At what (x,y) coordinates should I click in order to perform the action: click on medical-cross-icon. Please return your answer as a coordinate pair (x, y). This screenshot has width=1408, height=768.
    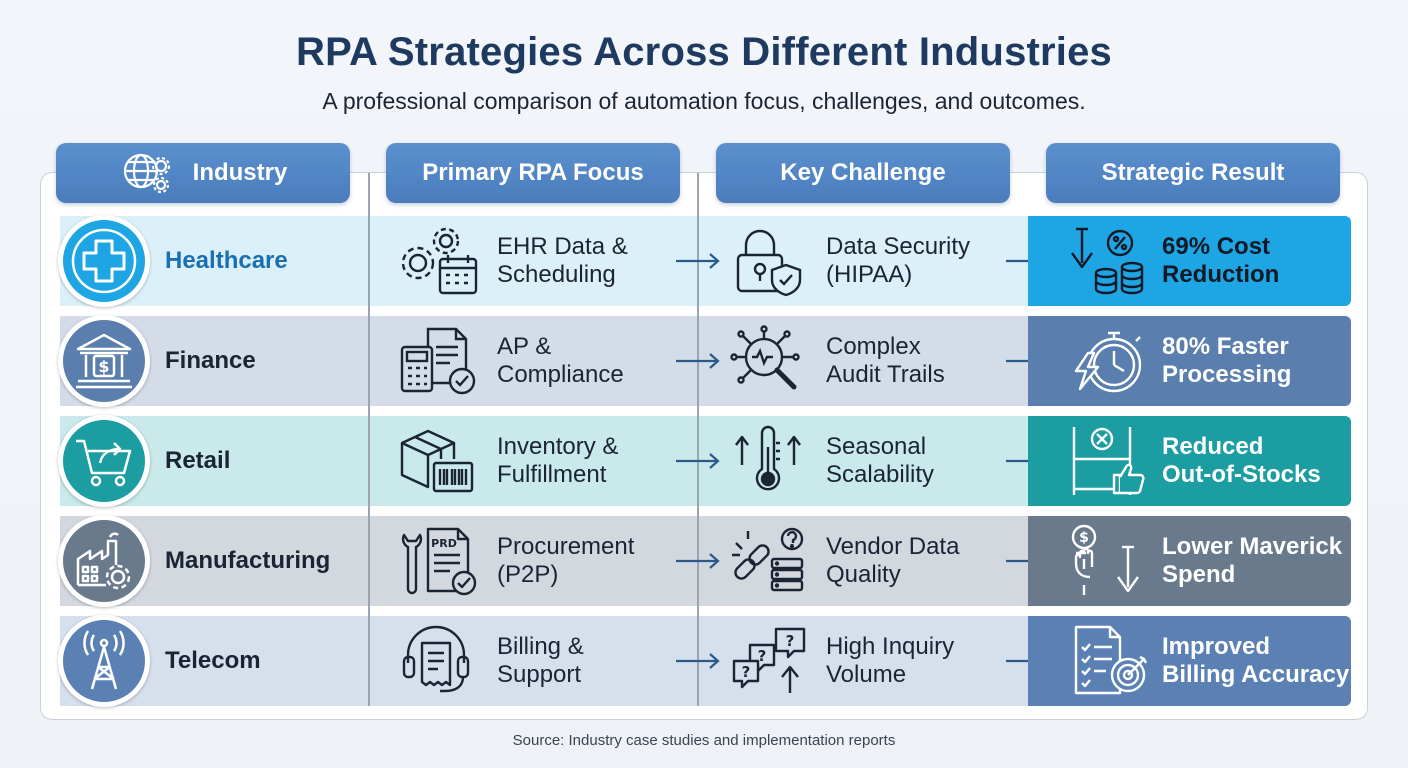
    Looking at the image, I should click on (104, 261).